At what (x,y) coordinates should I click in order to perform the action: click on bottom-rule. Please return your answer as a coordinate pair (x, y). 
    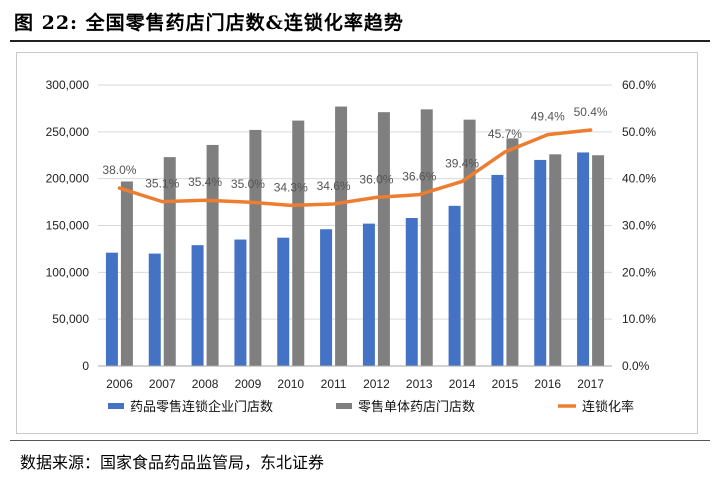
    Looking at the image, I should click on (360, 440).